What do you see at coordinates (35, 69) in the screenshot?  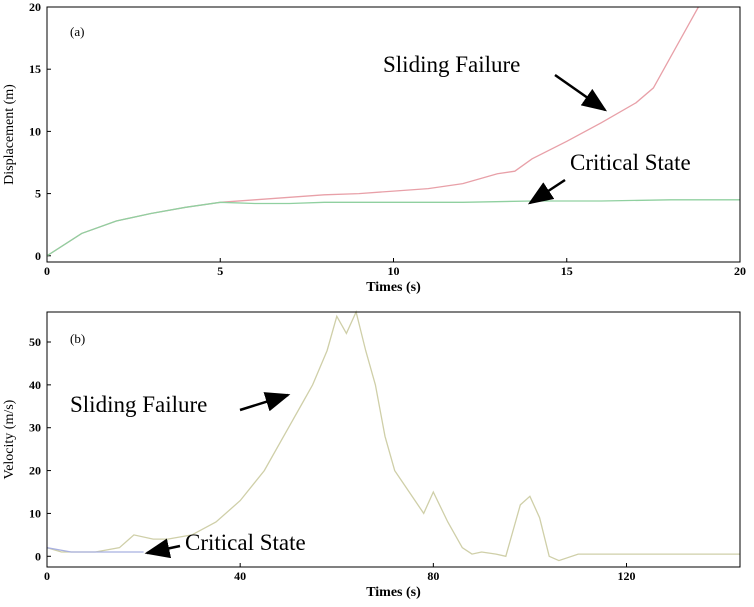 I see `y-tick-label: 15` at bounding box center [35, 69].